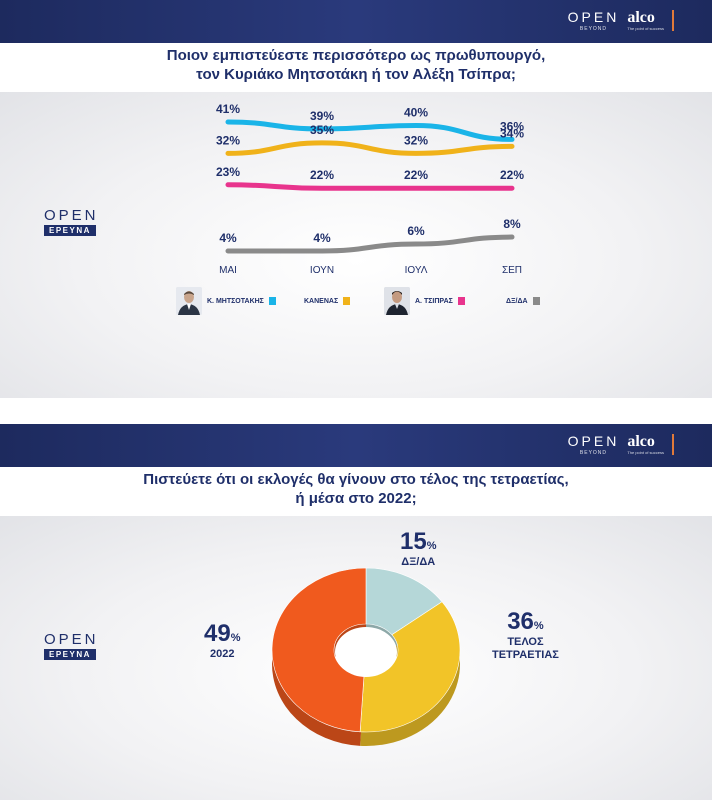 This screenshot has width=712, height=800. Describe the element at coordinates (517, 301) in the screenshot. I see `legend-label-dkda: ΔΞ/ΔΑ` at that location.